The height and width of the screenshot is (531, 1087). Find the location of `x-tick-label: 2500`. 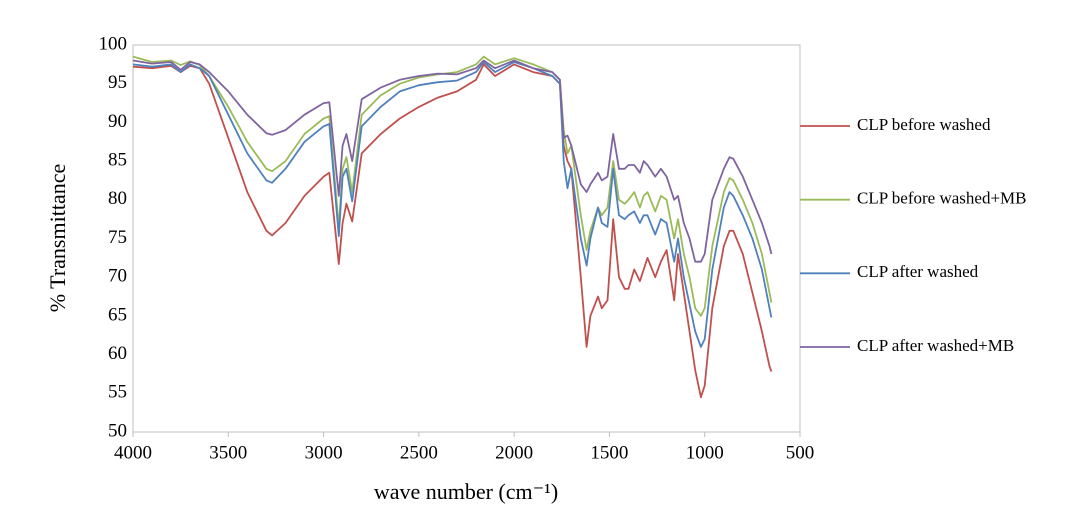

x-tick-label: 2500 is located at coordinates (419, 452).